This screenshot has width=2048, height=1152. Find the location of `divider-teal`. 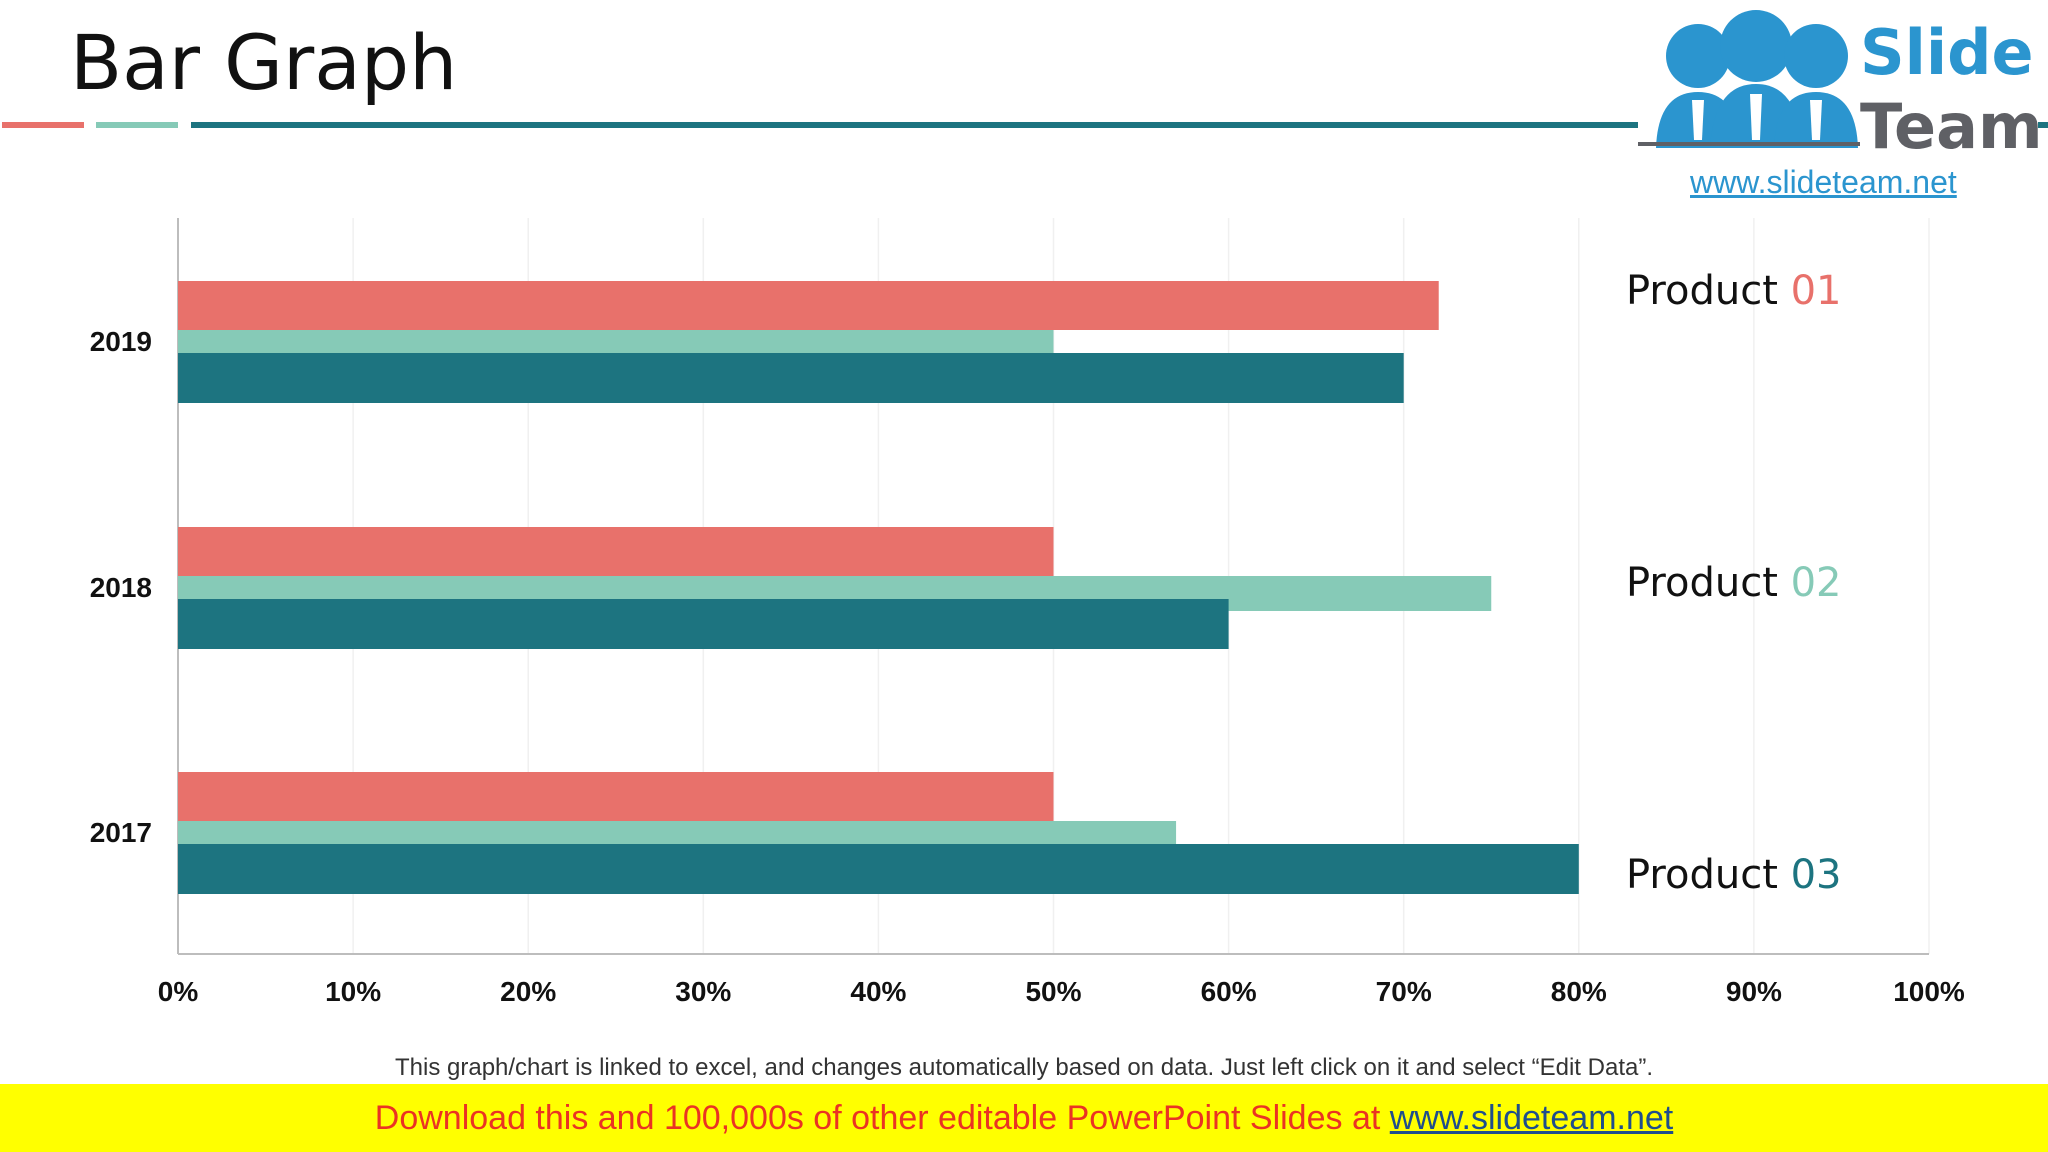

divider-teal is located at coordinates (1119, 125).